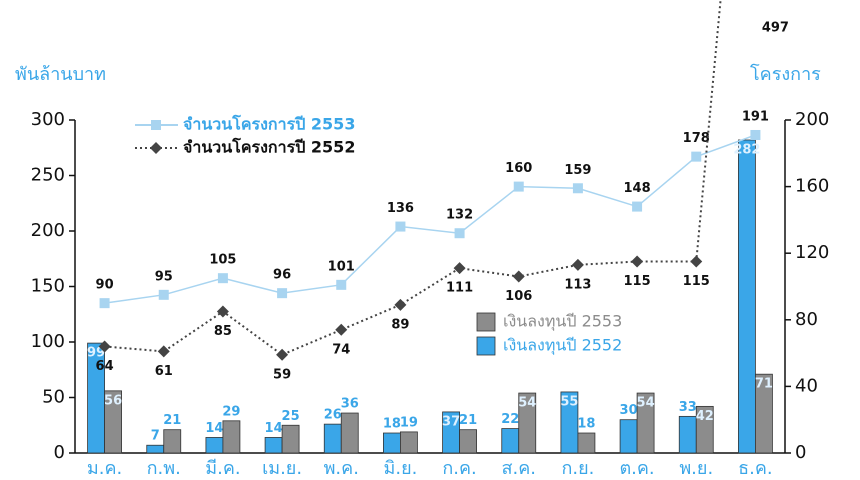 The height and width of the screenshot is (480, 860). I want to click on y2-axis-title: โครงการ, so click(785, 74).